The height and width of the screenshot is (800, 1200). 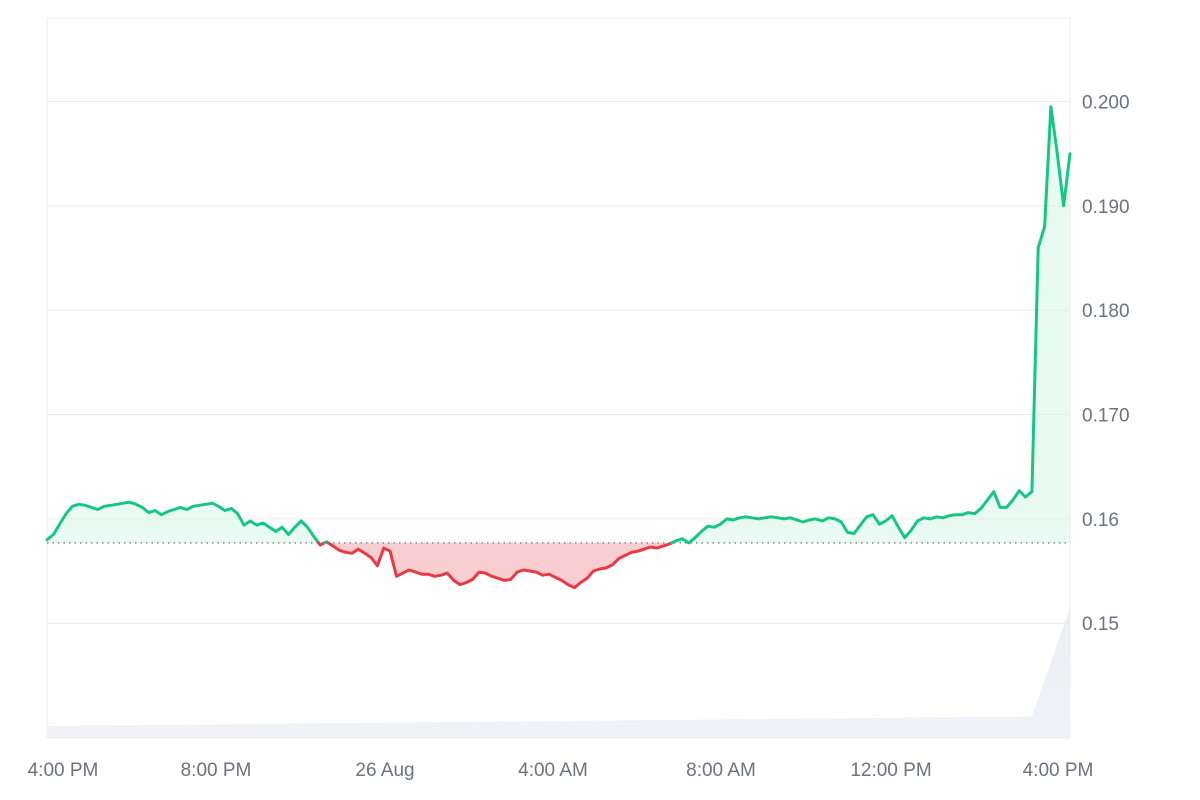 I want to click on y-tick-label: 0.180, so click(x=1106, y=311).